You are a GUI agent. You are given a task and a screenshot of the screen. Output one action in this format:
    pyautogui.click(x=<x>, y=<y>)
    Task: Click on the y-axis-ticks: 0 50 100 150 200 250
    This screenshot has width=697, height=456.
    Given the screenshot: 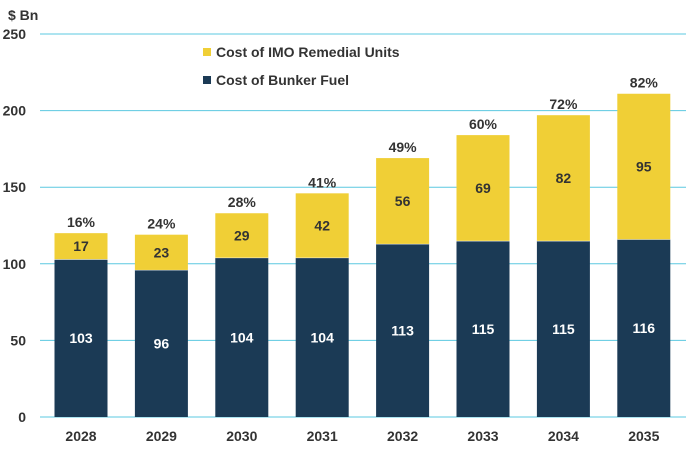 What is the action you would take?
    pyautogui.click(x=15, y=225)
    